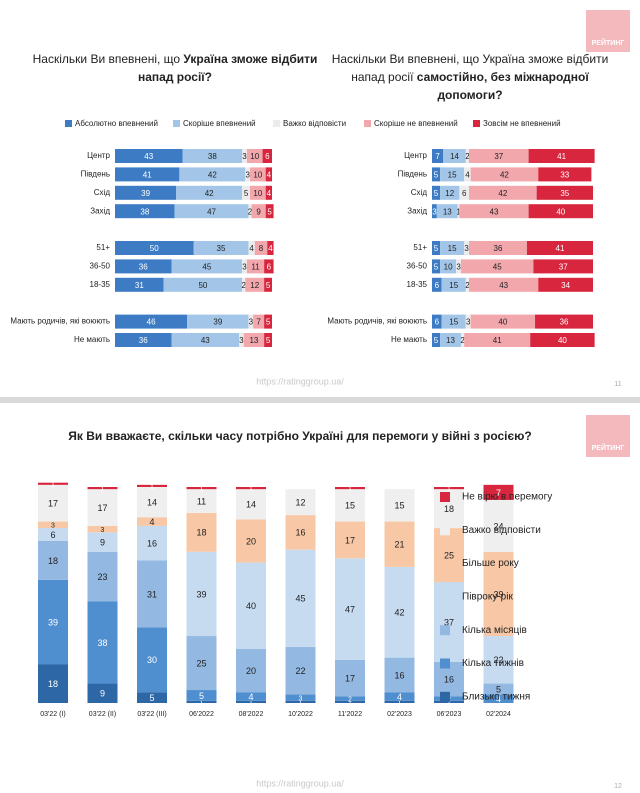 This screenshot has width=640, height=793. What do you see at coordinates (399, 714) in the screenshot?
I see `category-label: 02'2023` at bounding box center [399, 714].